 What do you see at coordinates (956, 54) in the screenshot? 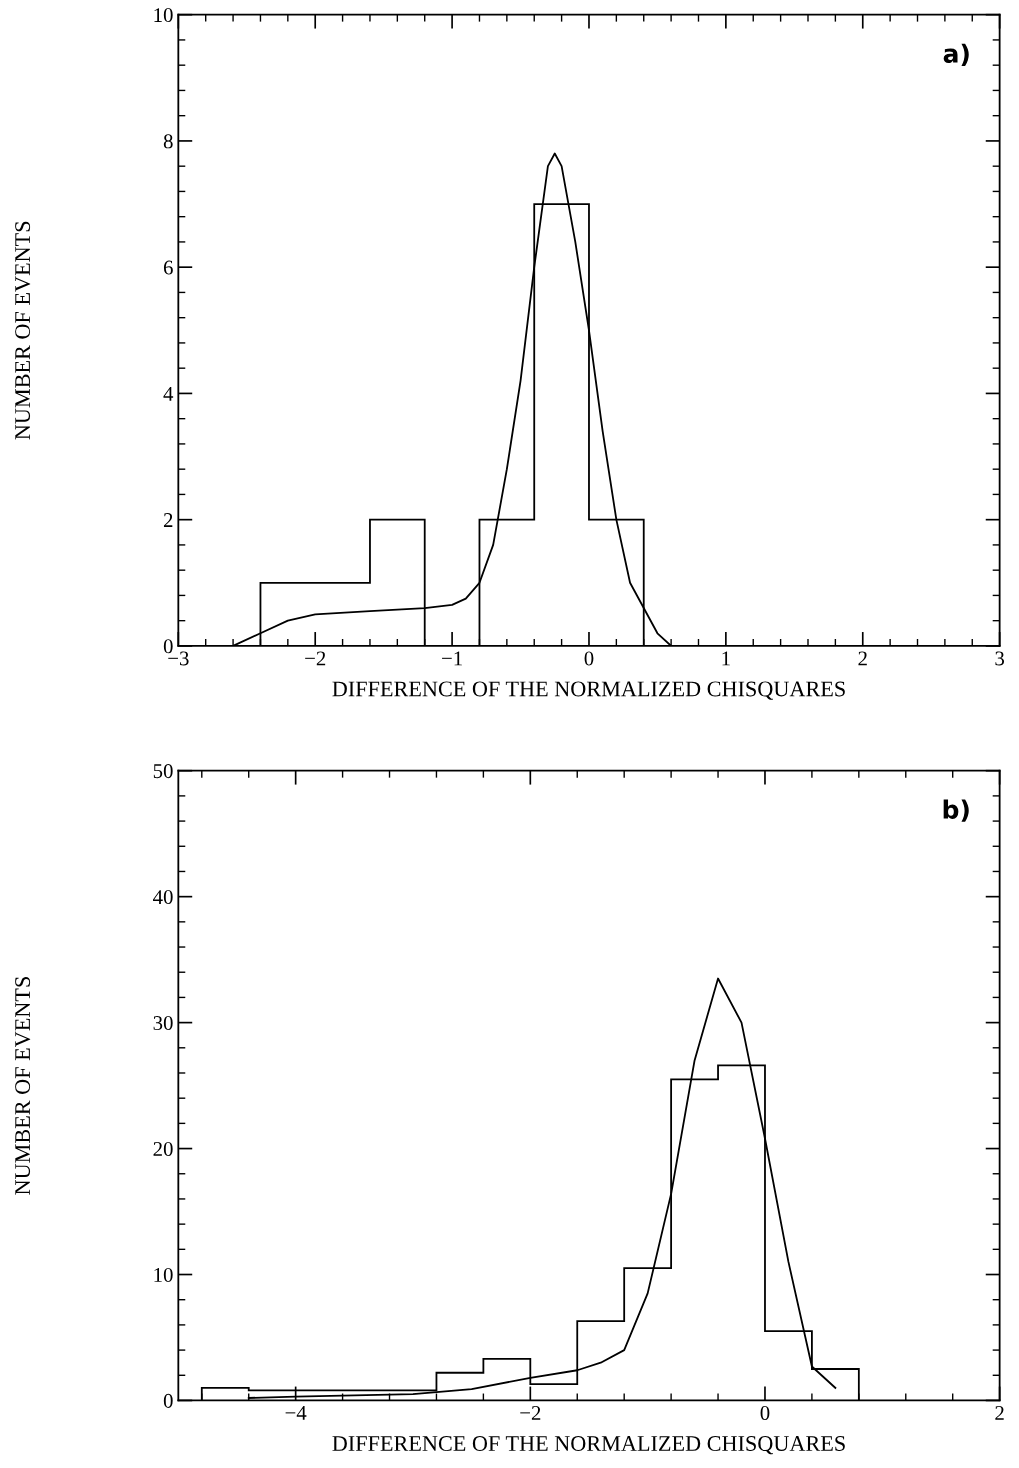
I see `annotation: a)` at bounding box center [956, 54].